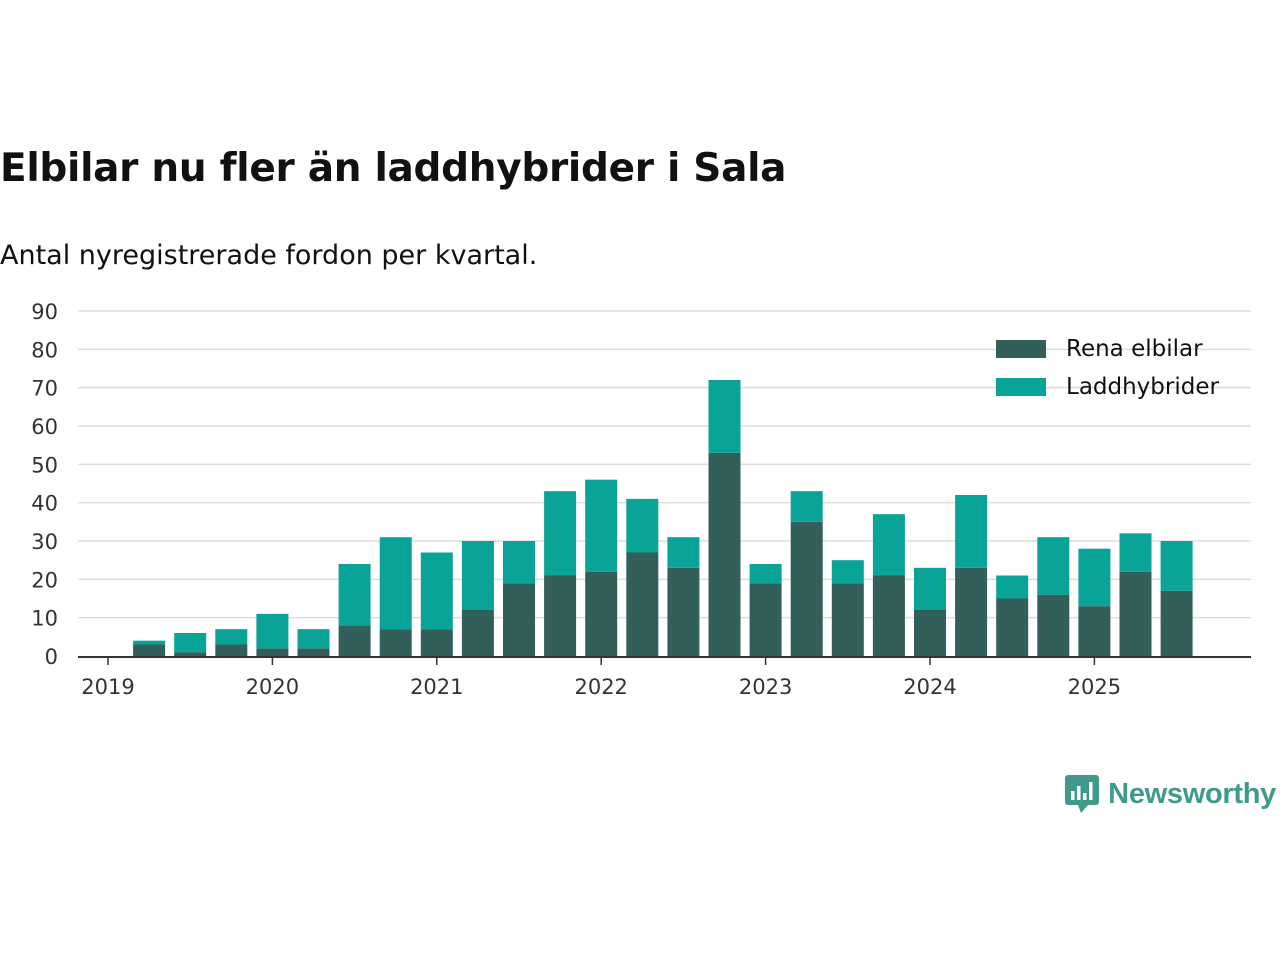 The width and height of the screenshot is (1280, 960). Describe the element at coordinates (765, 687) in the screenshot. I see `x-tick-label: 2023` at that location.